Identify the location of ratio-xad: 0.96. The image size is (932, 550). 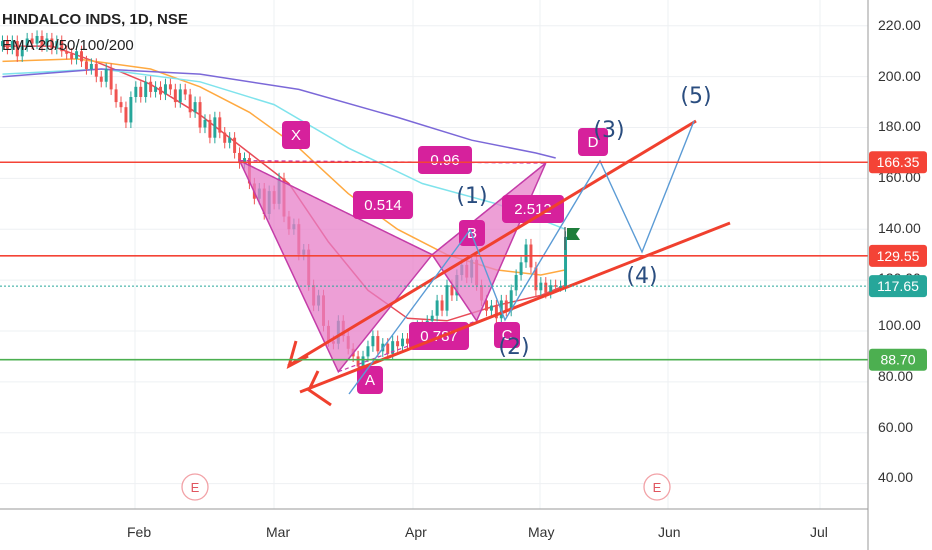
(445, 160).